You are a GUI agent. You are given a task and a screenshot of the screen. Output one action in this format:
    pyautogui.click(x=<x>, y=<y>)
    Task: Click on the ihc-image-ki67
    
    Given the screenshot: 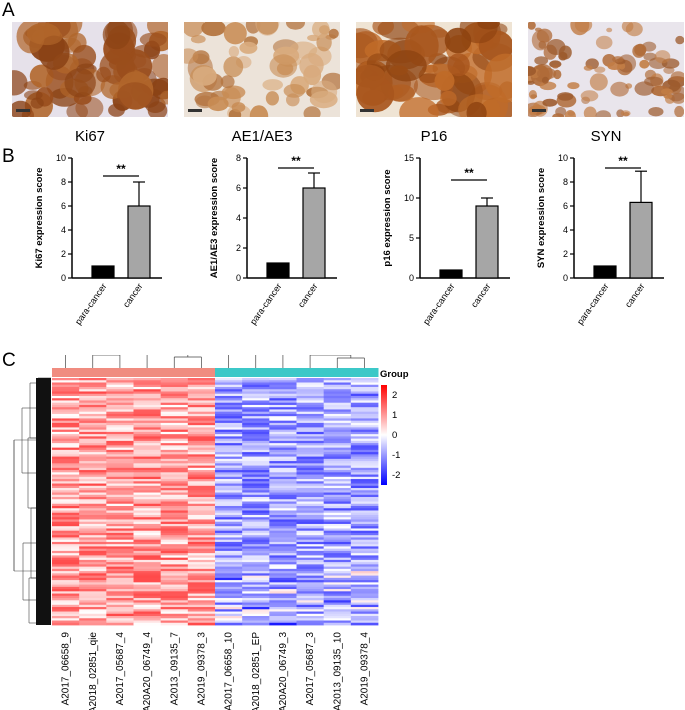 What is the action you would take?
    pyautogui.click(x=90, y=69)
    